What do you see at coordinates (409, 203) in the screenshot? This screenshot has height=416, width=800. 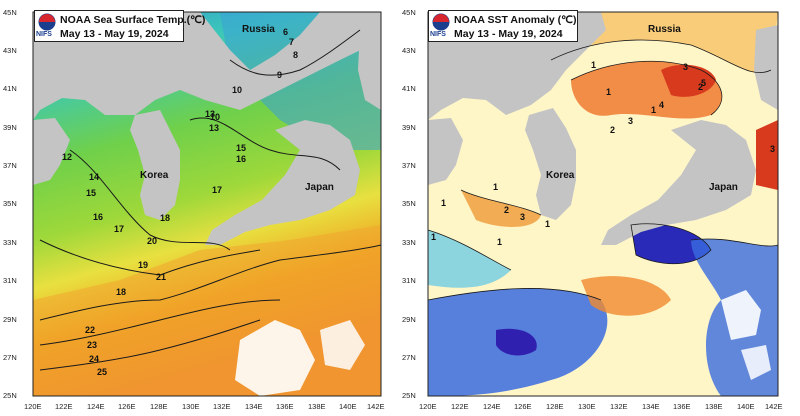 I see `lat-label: 35N` at bounding box center [409, 203].